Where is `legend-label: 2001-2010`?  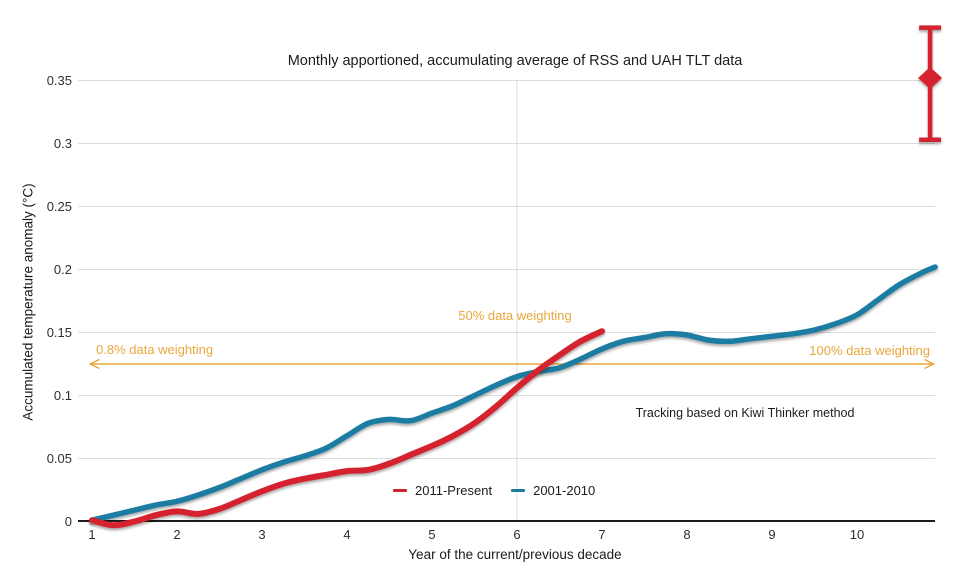
legend-label: 2001-2010 is located at coordinates (564, 490).